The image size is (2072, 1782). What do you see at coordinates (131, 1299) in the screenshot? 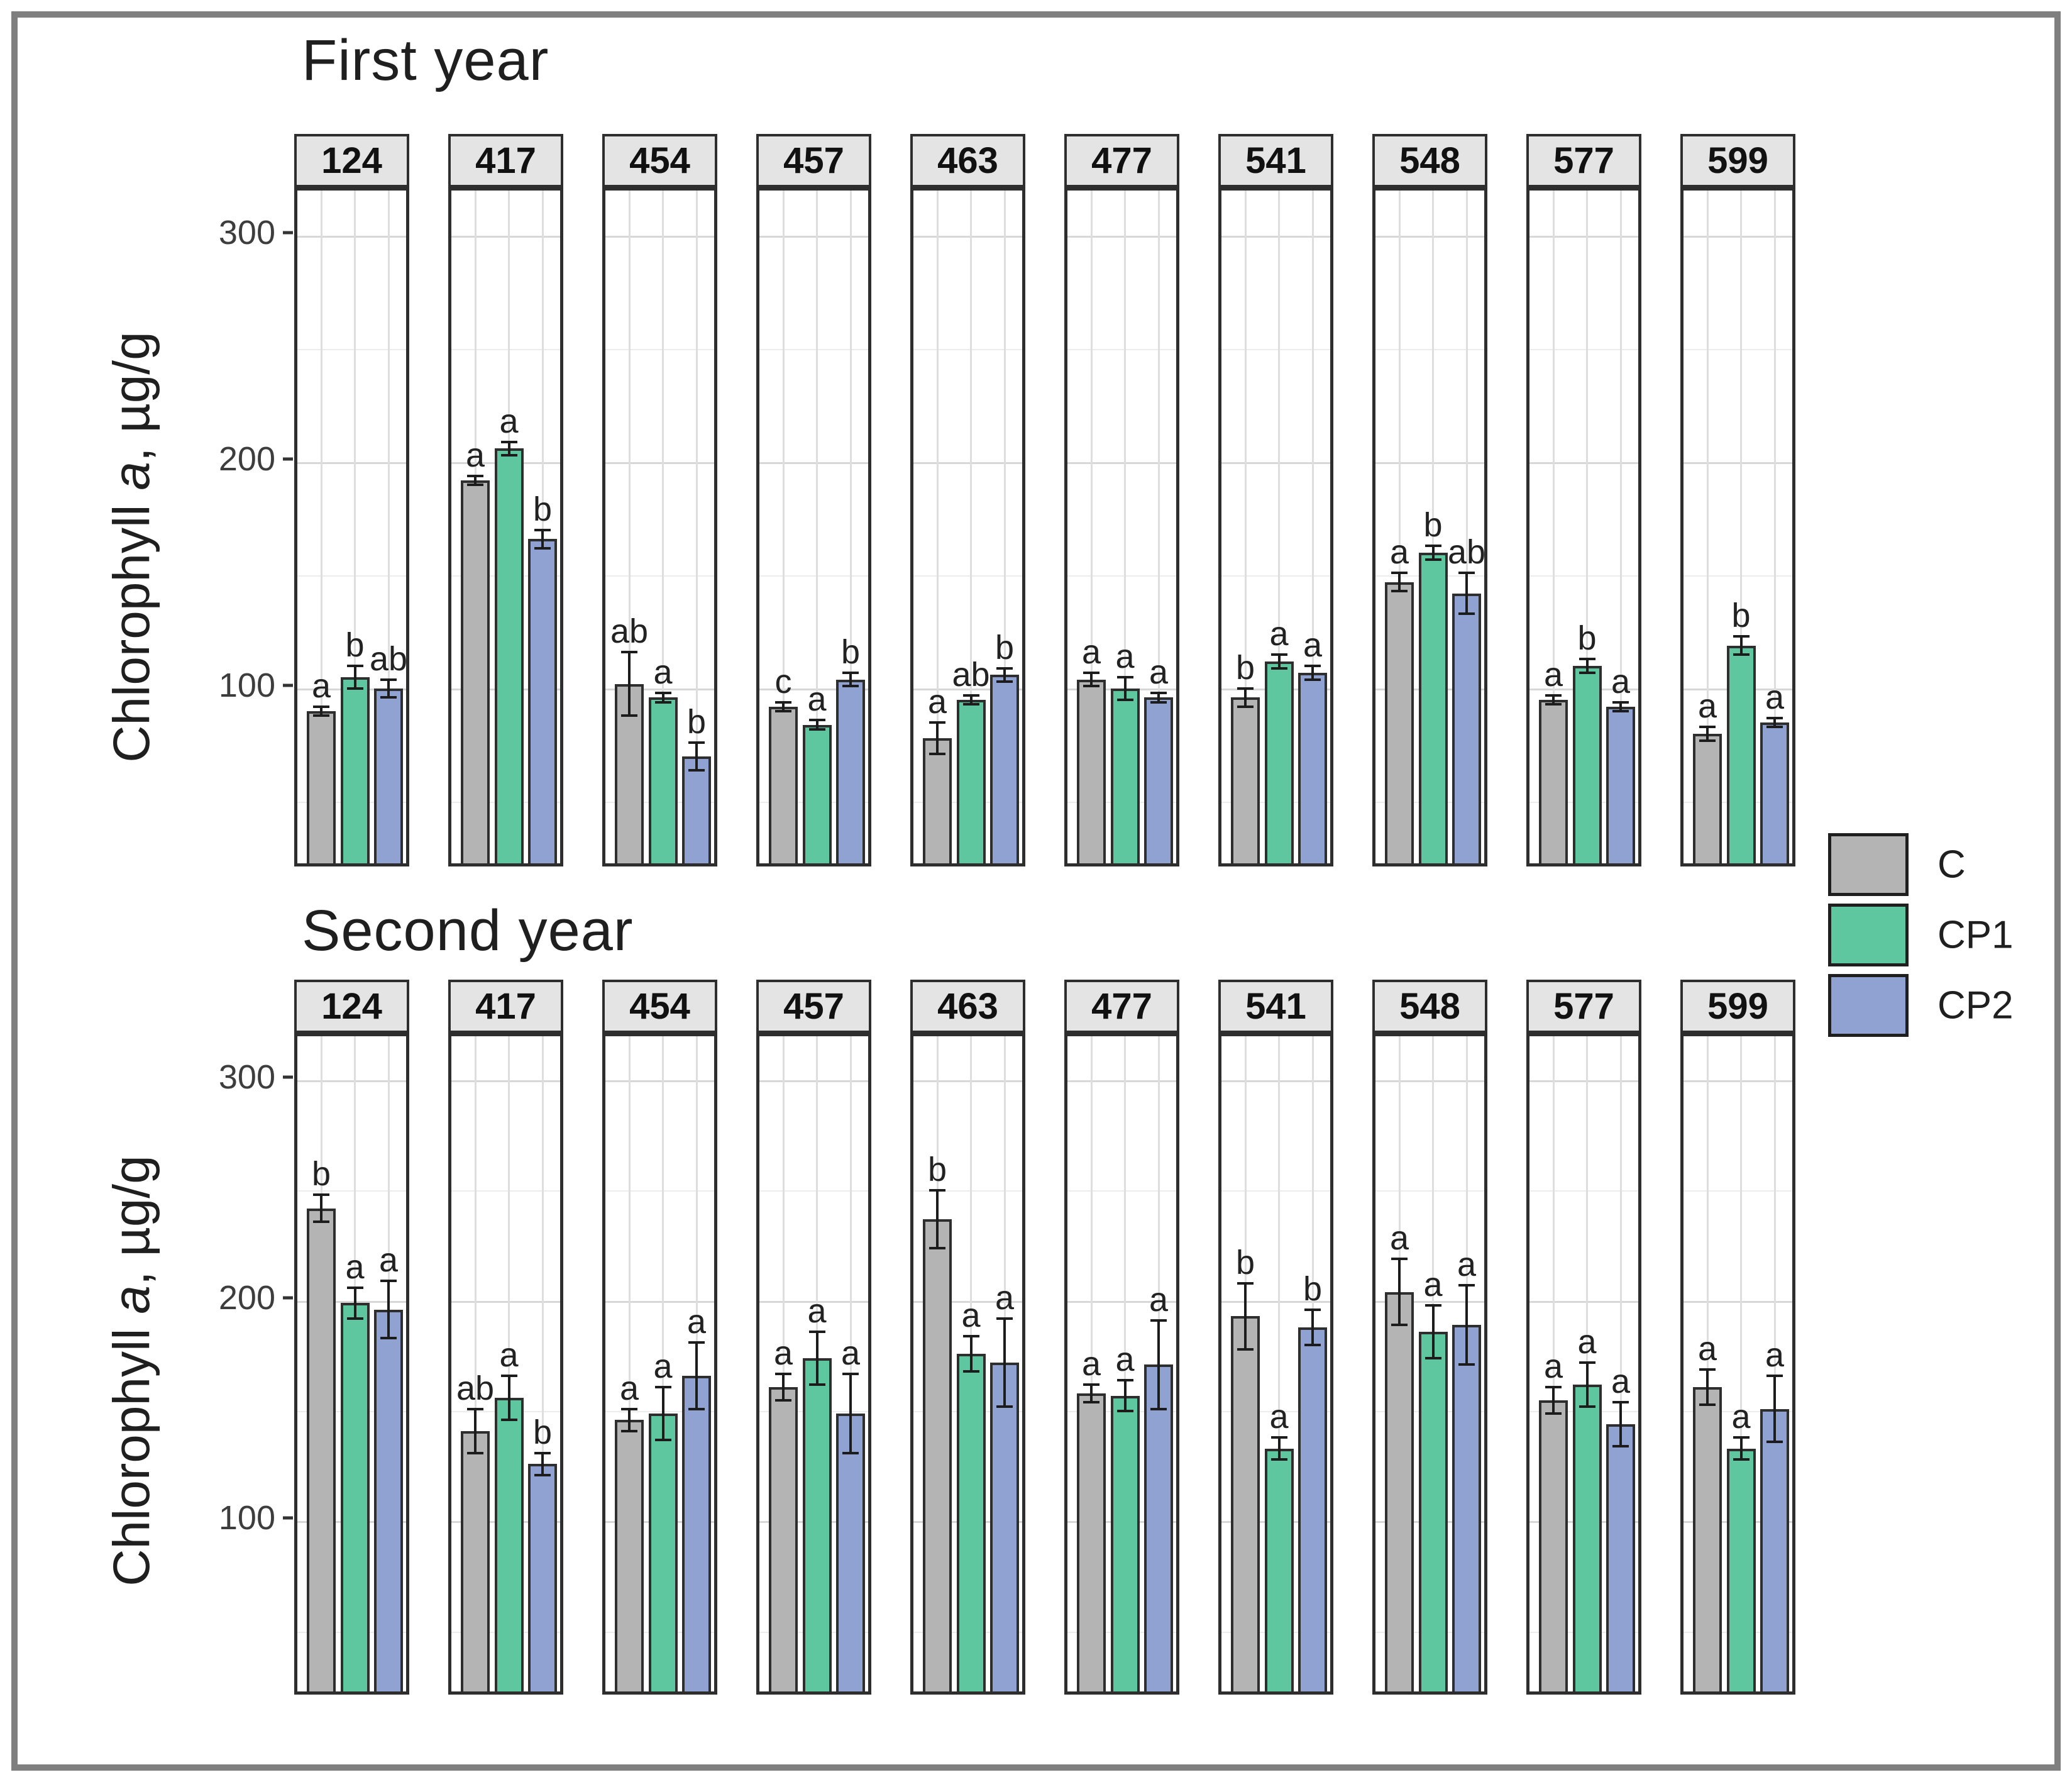
I see `y-axis-label-italic-a: a` at bounding box center [131, 1299].